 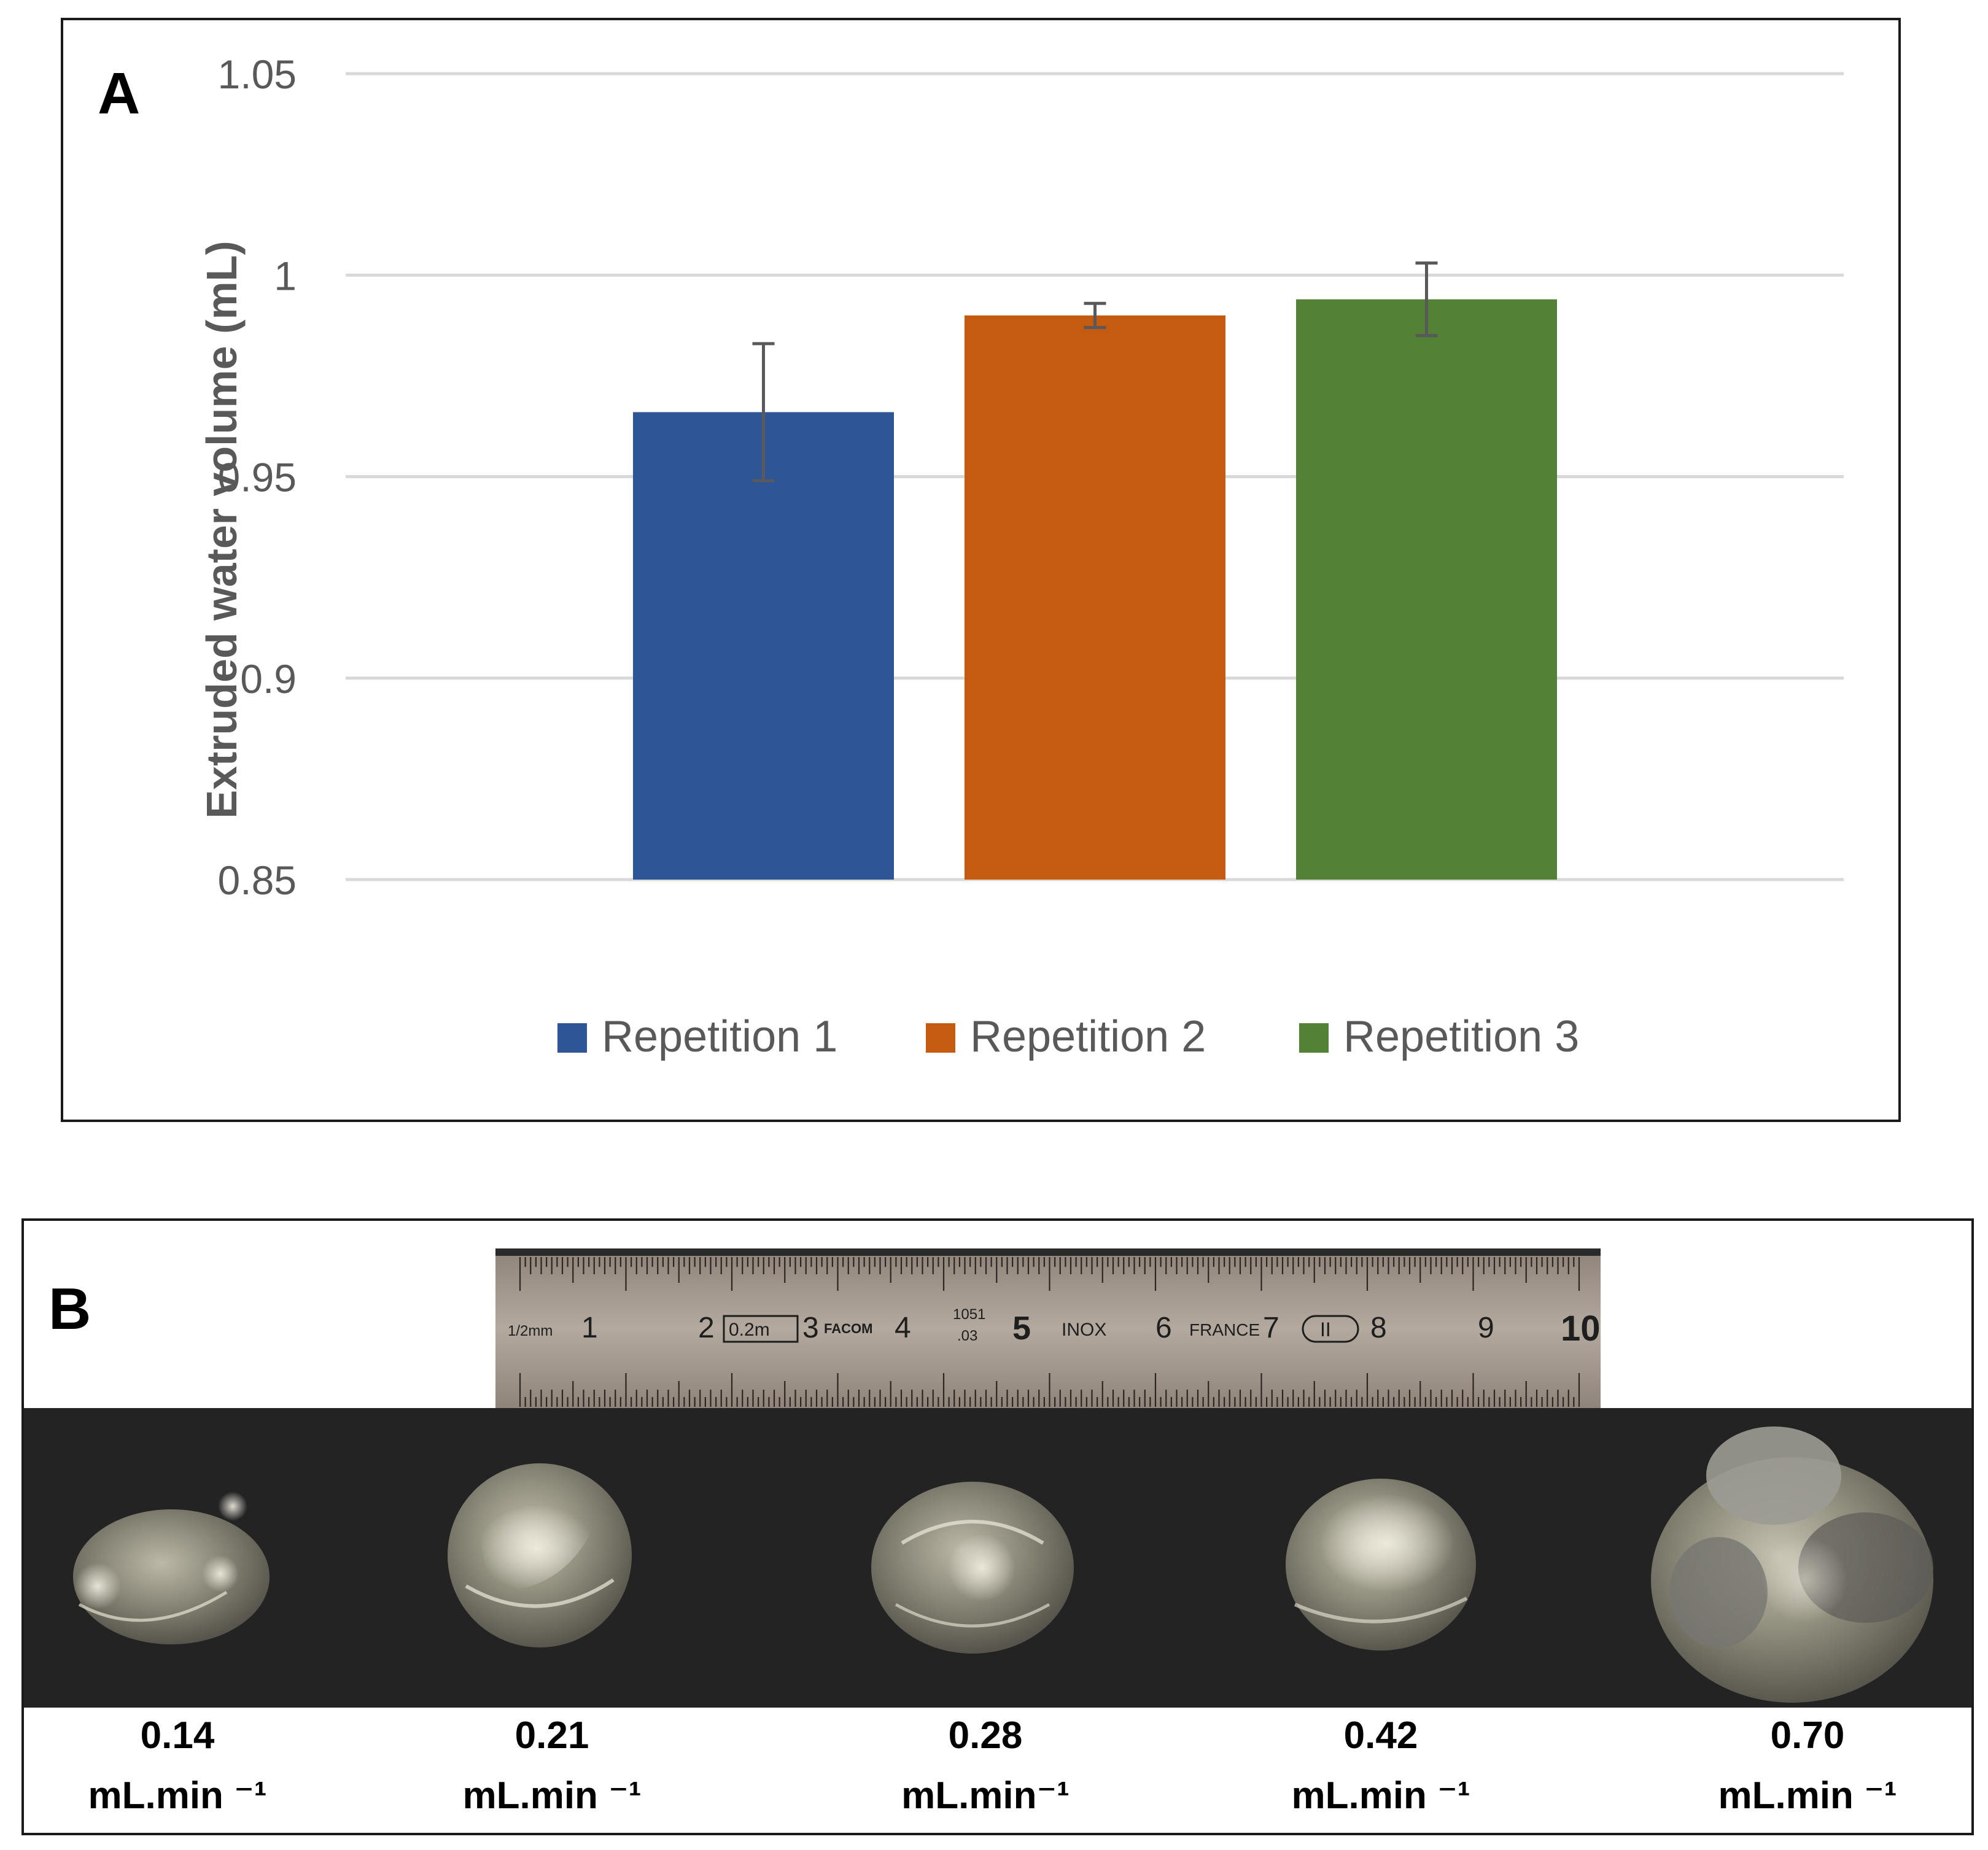 I want to click on y-tick-label: 0.9, so click(x=268, y=679).